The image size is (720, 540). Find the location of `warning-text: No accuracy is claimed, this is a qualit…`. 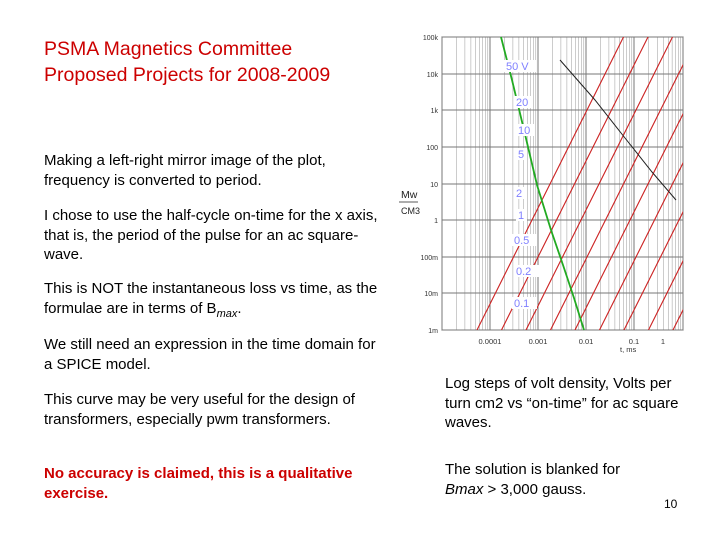

warning-text: No accuracy is claimed, this is a qualit… is located at coordinates (198, 483).